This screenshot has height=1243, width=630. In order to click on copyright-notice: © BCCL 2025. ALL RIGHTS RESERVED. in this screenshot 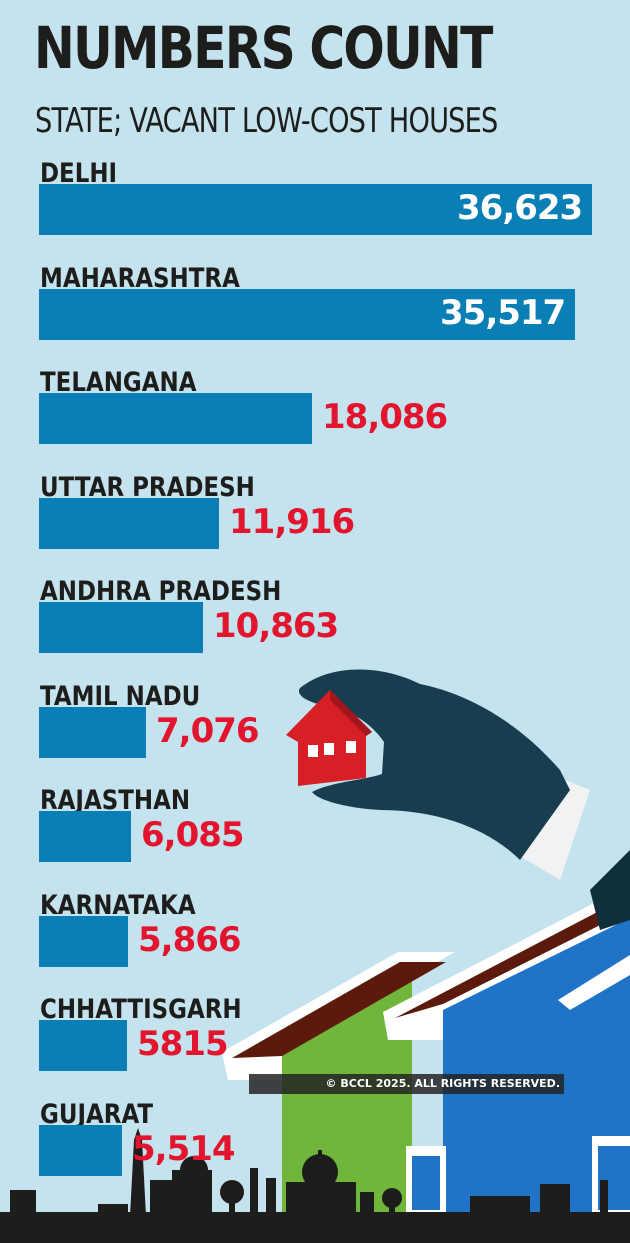, I will do `click(406, 1084)`.